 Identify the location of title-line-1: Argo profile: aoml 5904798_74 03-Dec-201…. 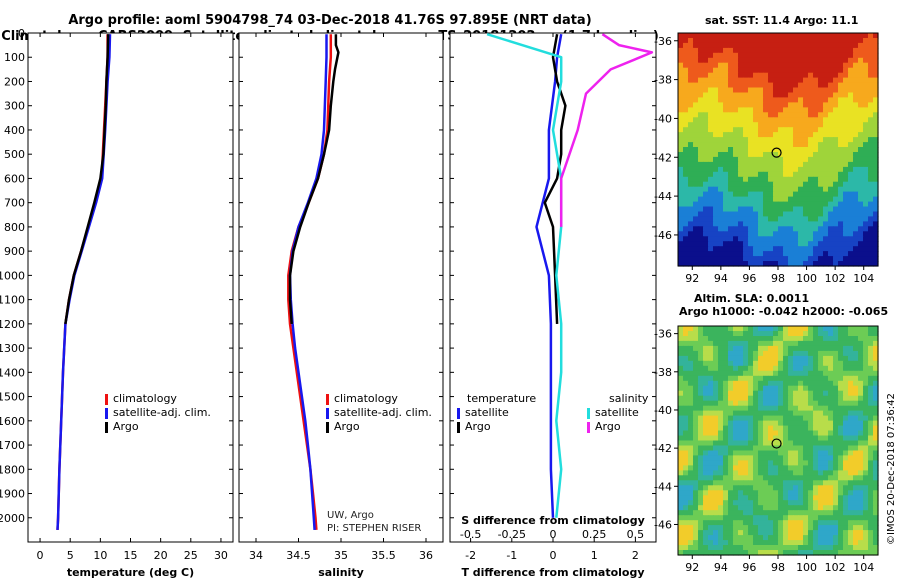
(330, 20).